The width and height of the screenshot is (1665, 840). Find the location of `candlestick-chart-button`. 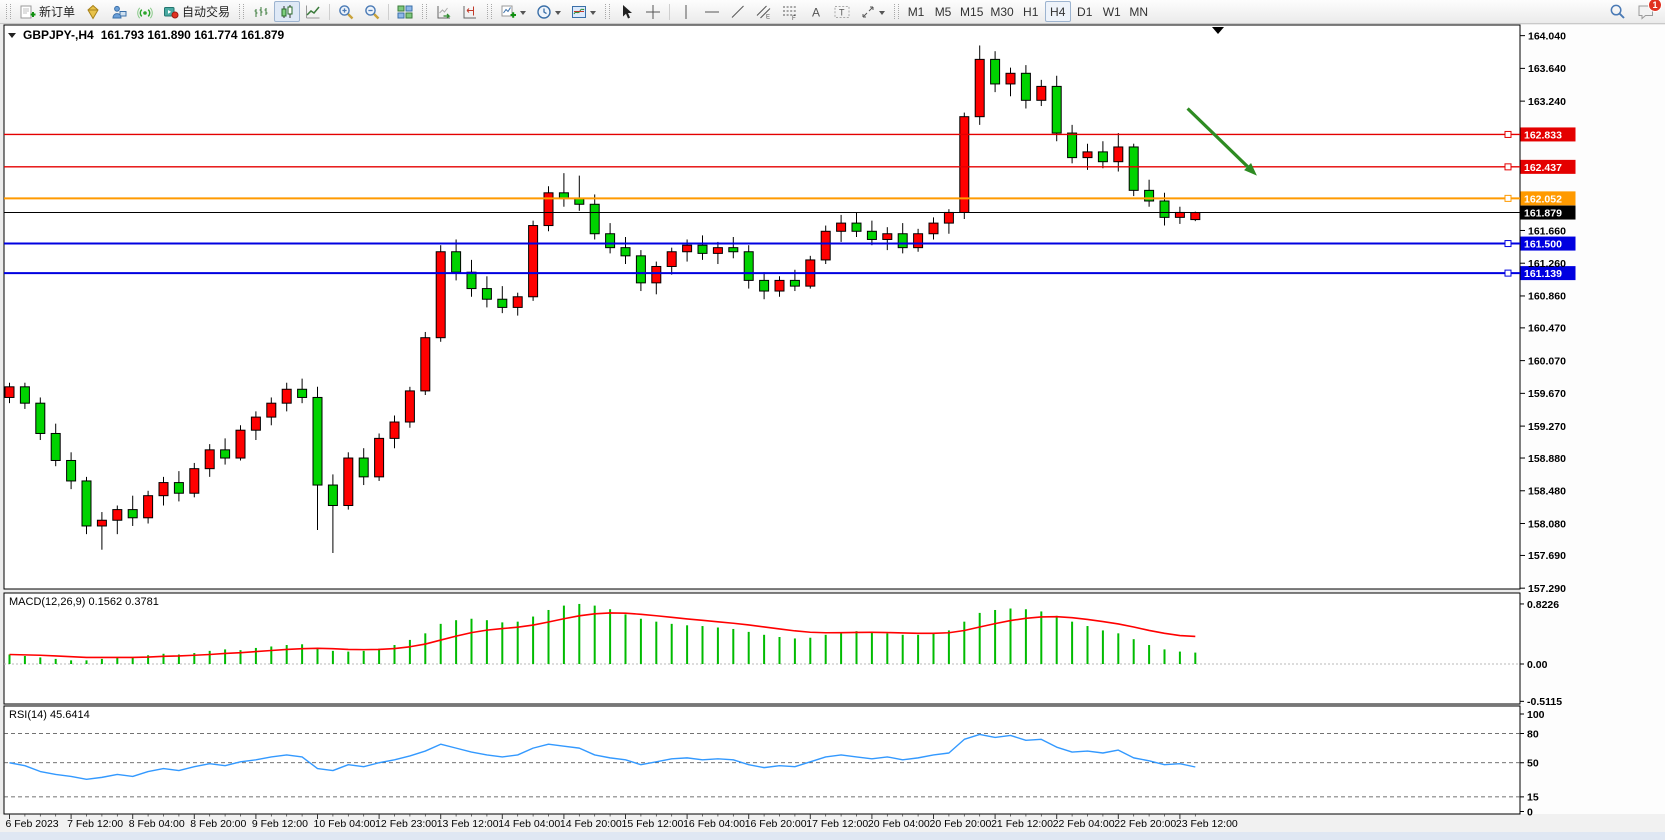

candlestick-chart-button is located at coordinates (287, 11).